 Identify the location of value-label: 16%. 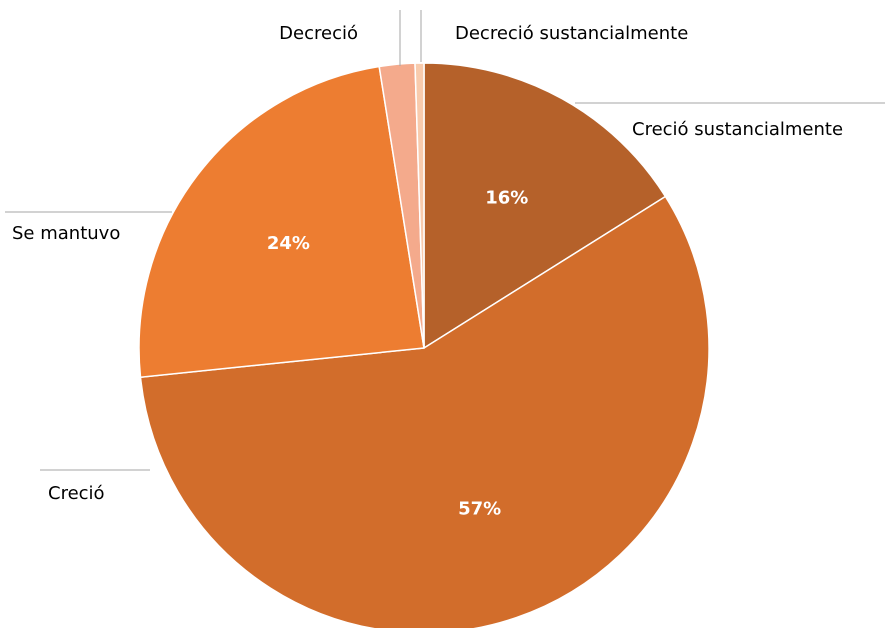
(506, 197).